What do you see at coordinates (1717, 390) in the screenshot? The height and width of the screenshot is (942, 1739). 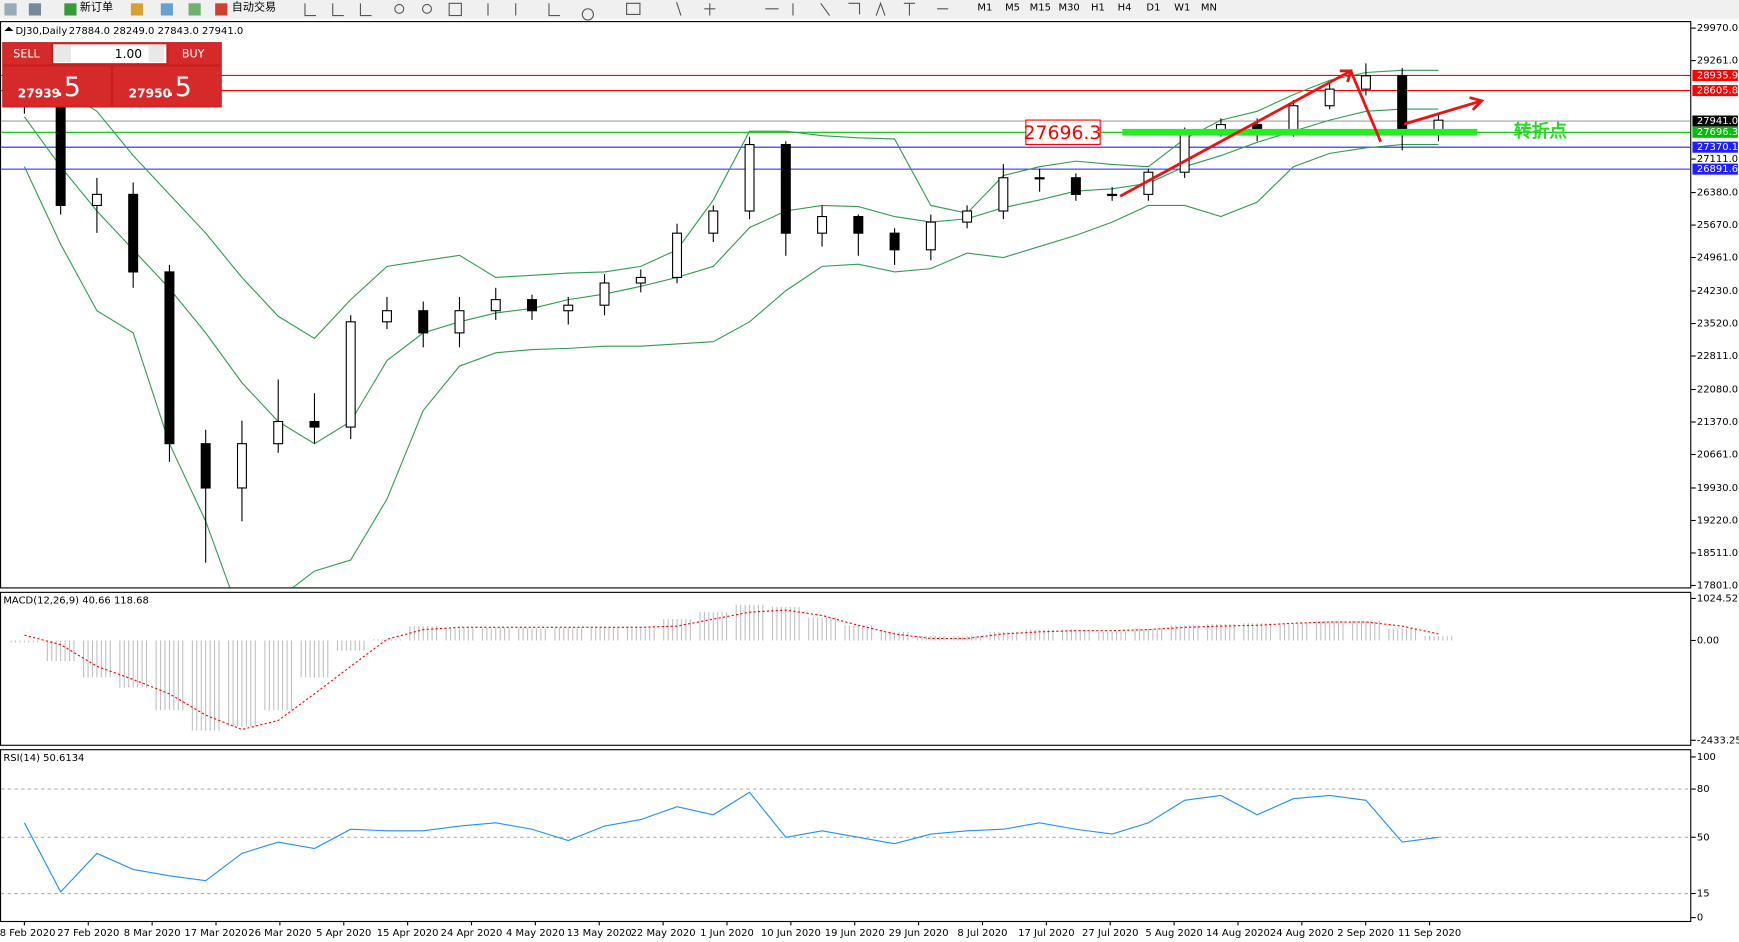 I see `y-tick-label: 22080.0` at bounding box center [1717, 390].